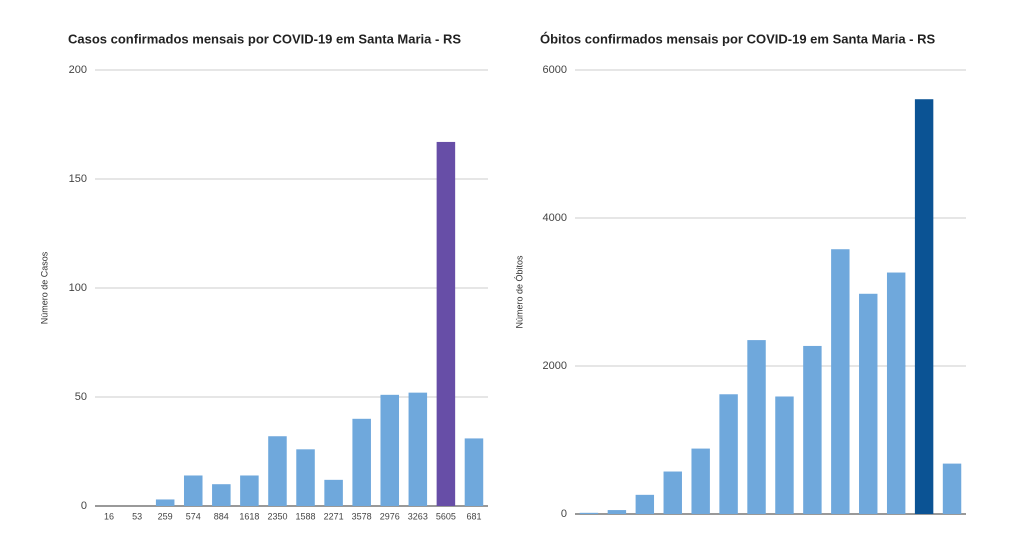 The image size is (1024, 539). Describe the element at coordinates (249, 516) in the screenshot. I see `x-tick-label: 1618` at that location.